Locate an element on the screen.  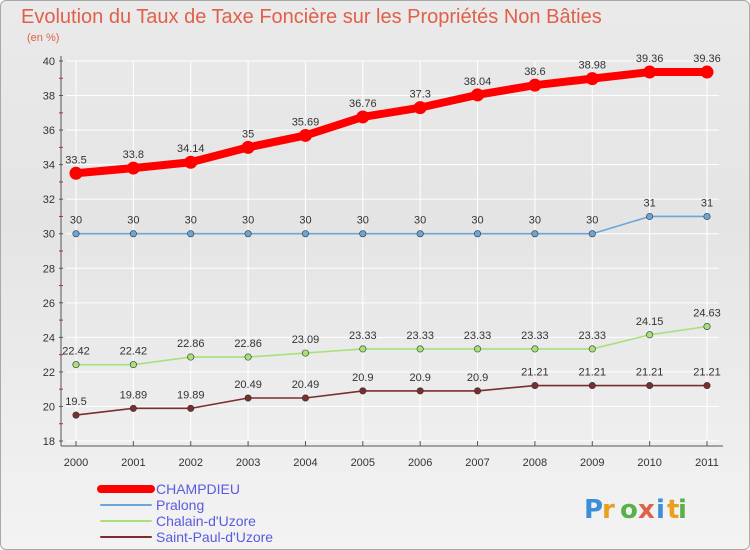
legend-label: Chalain-d'Uzore is located at coordinates (206, 521).